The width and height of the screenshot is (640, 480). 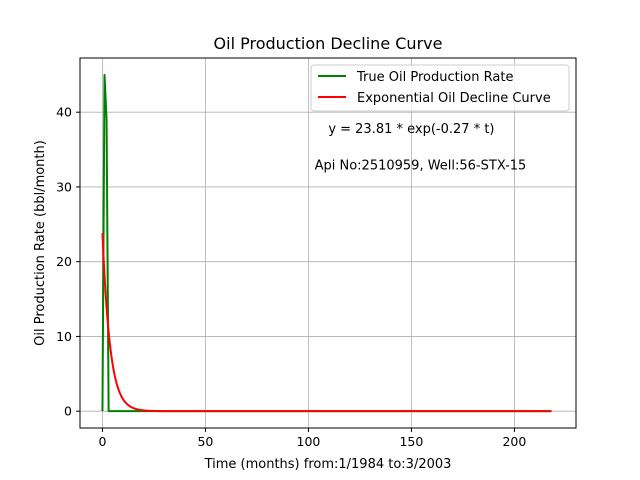 What do you see at coordinates (64, 186) in the screenshot?
I see `y-tick-label: 30` at bounding box center [64, 186].